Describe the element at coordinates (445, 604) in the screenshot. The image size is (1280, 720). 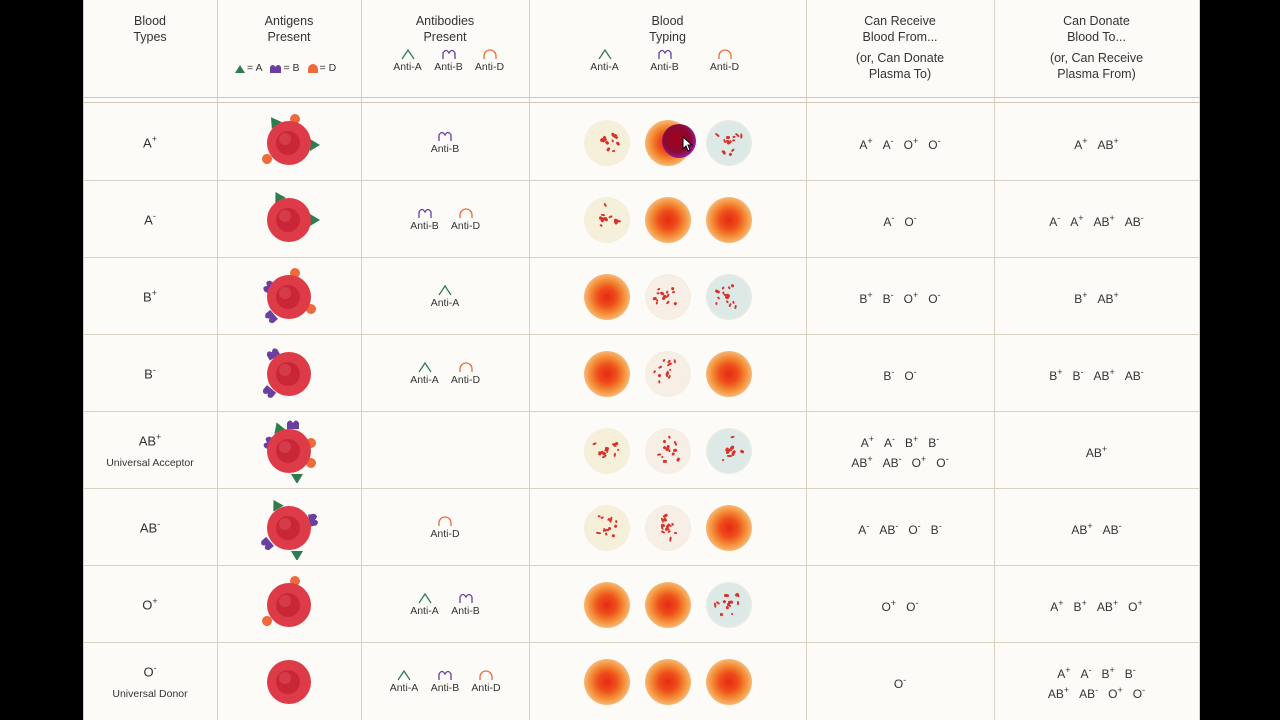
I see `antibodies-cell: Anti-A Anti-B` at that location.